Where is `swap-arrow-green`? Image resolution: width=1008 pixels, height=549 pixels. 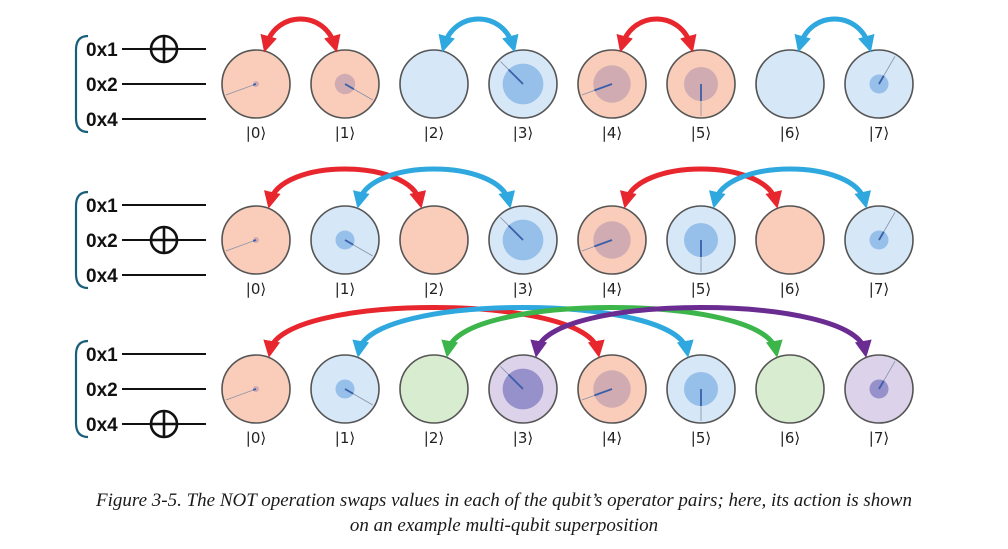 swap-arrow-green is located at coordinates (612, 331).